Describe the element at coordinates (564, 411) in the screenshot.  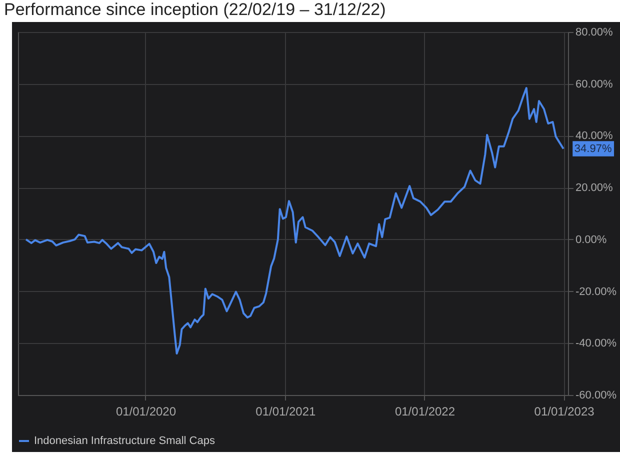
I see `x-tick-label: 01/01/2023` at that location.